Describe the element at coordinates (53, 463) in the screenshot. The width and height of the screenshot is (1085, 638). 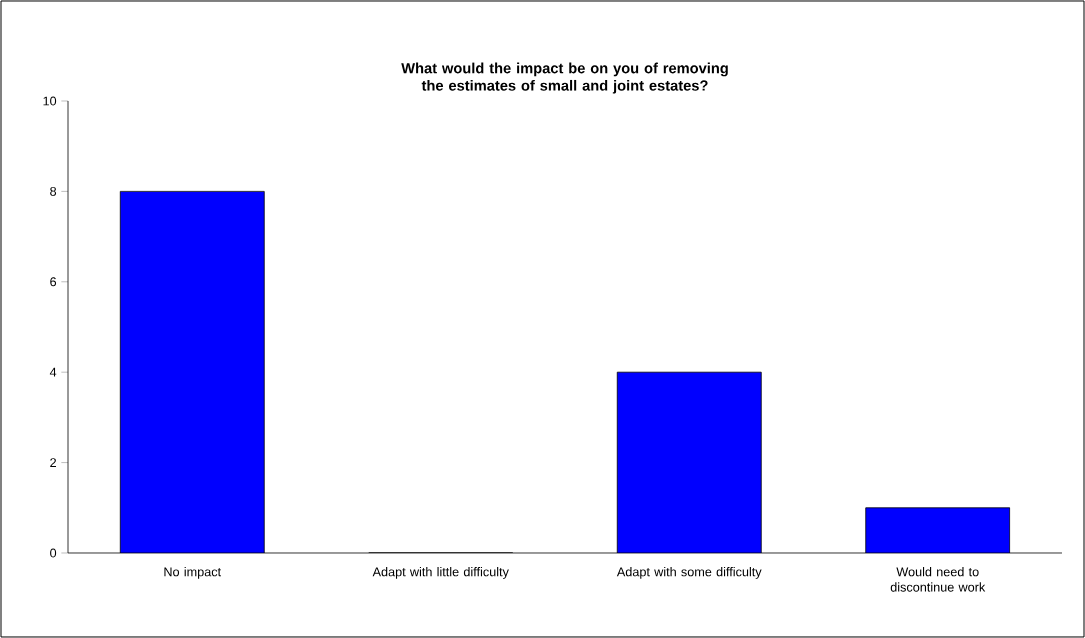
I see `y-tick-label: 2` at that location.